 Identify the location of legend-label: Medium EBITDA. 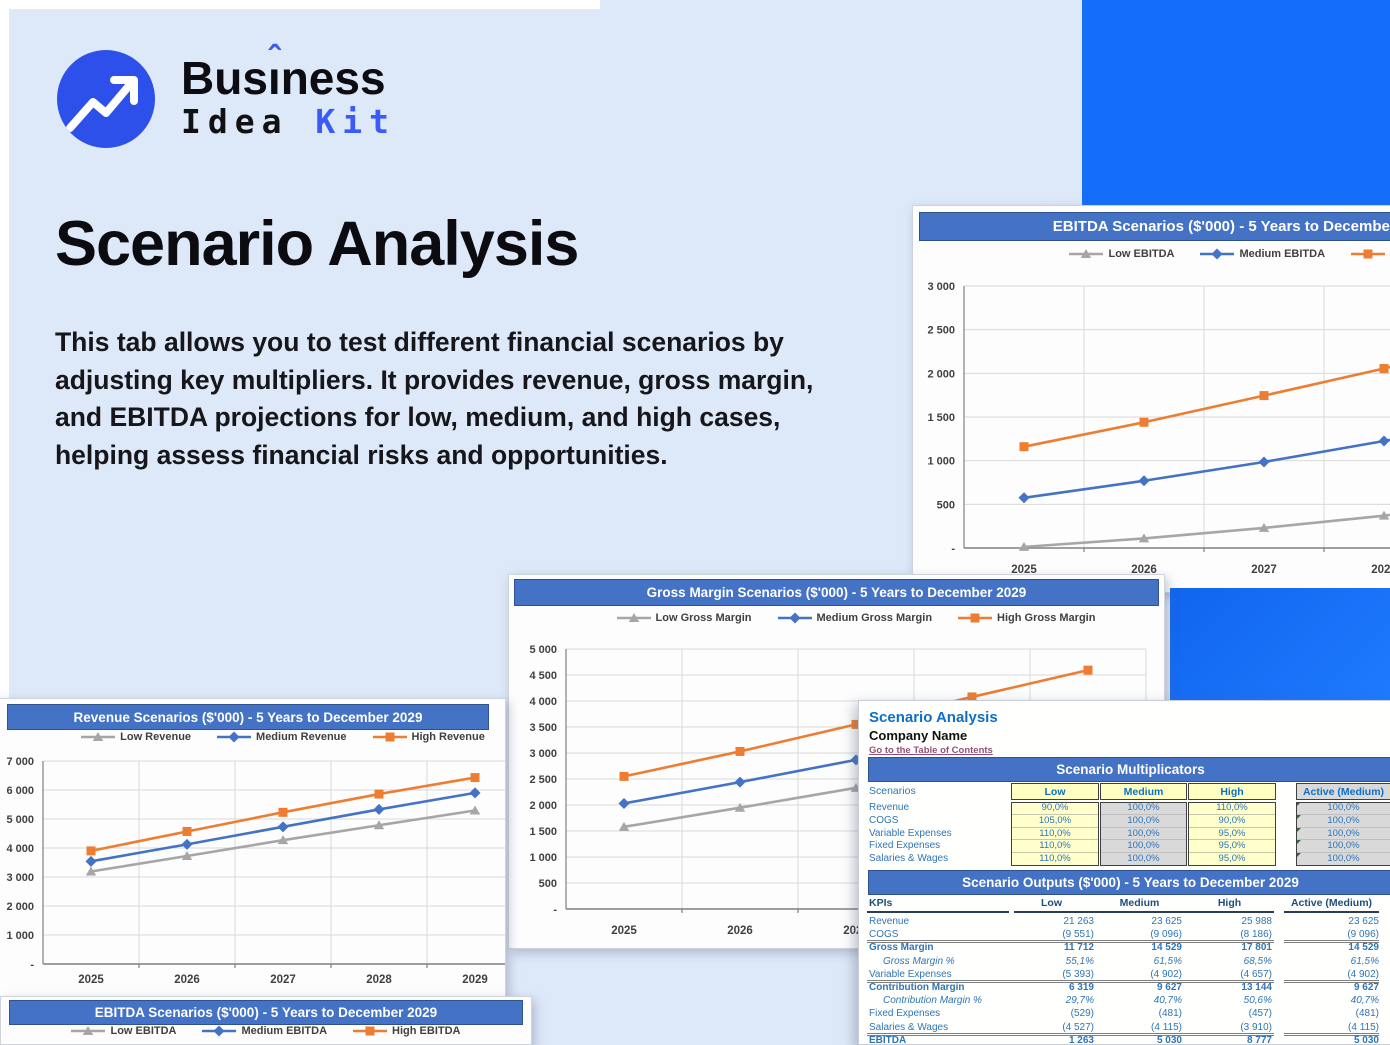
(1282, 254).